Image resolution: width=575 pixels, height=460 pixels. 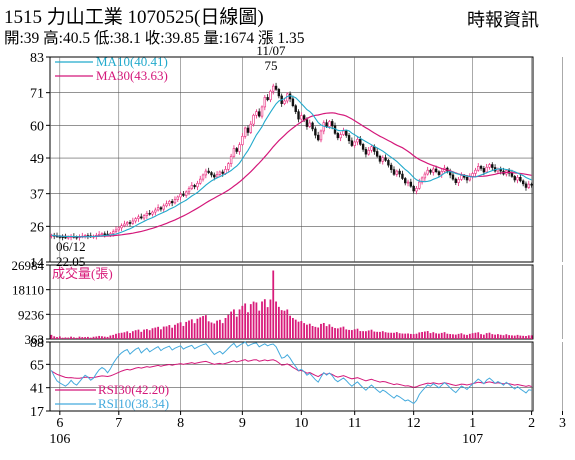 I want to click on price-y-tick-label: 26, so click(x=37, y=227).